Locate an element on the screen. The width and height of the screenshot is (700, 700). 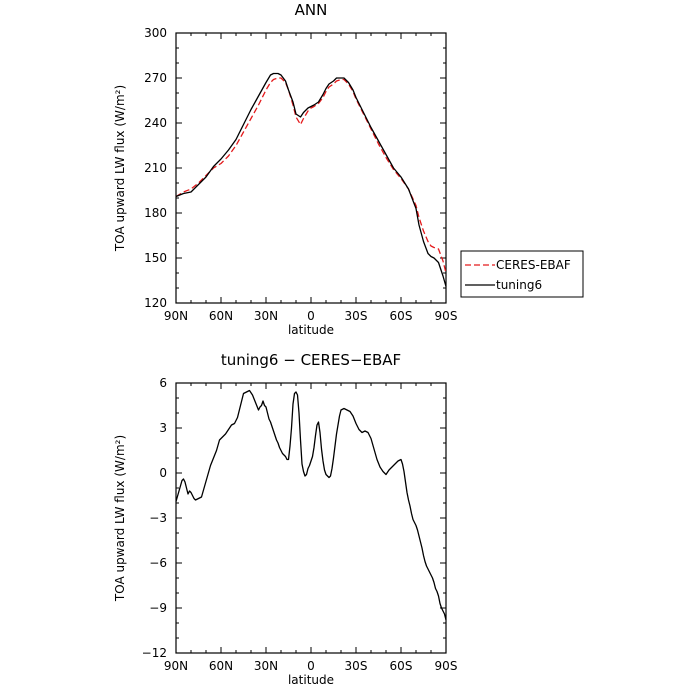
y-tick-label: 6 is located at coordinates (163, 383).